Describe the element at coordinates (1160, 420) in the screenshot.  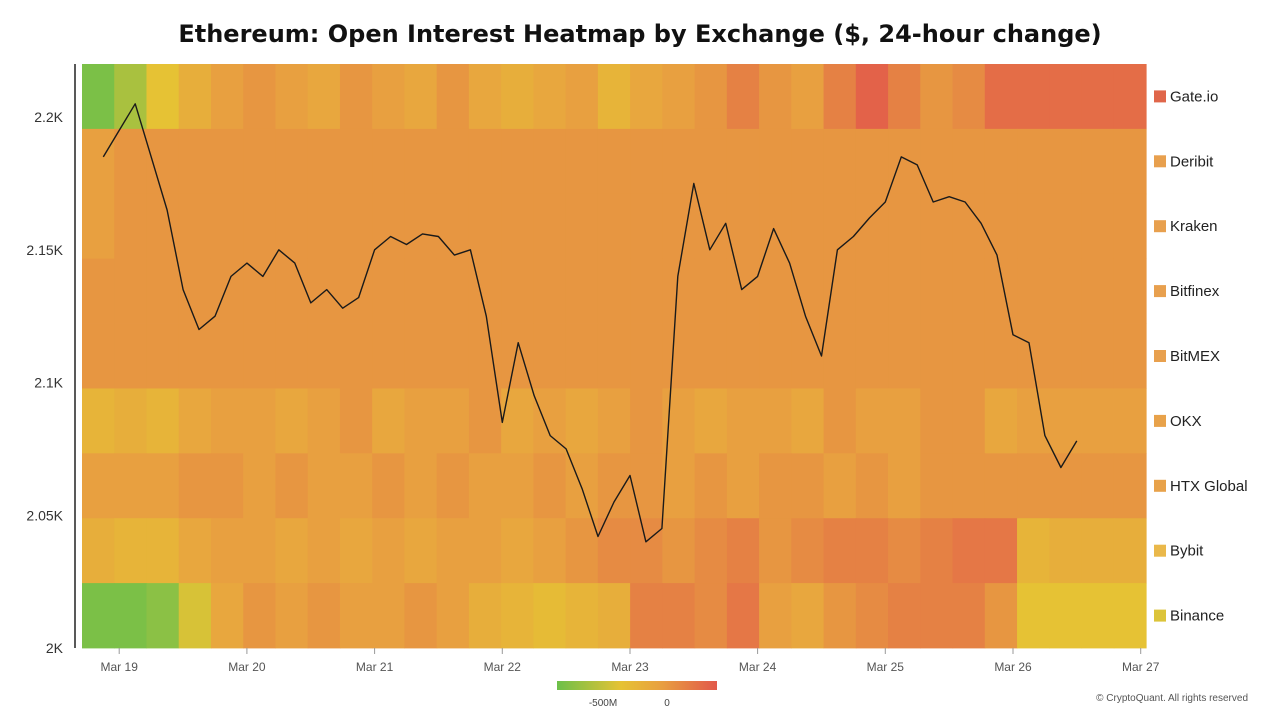
I see `legend-swatch-okx` at that location.